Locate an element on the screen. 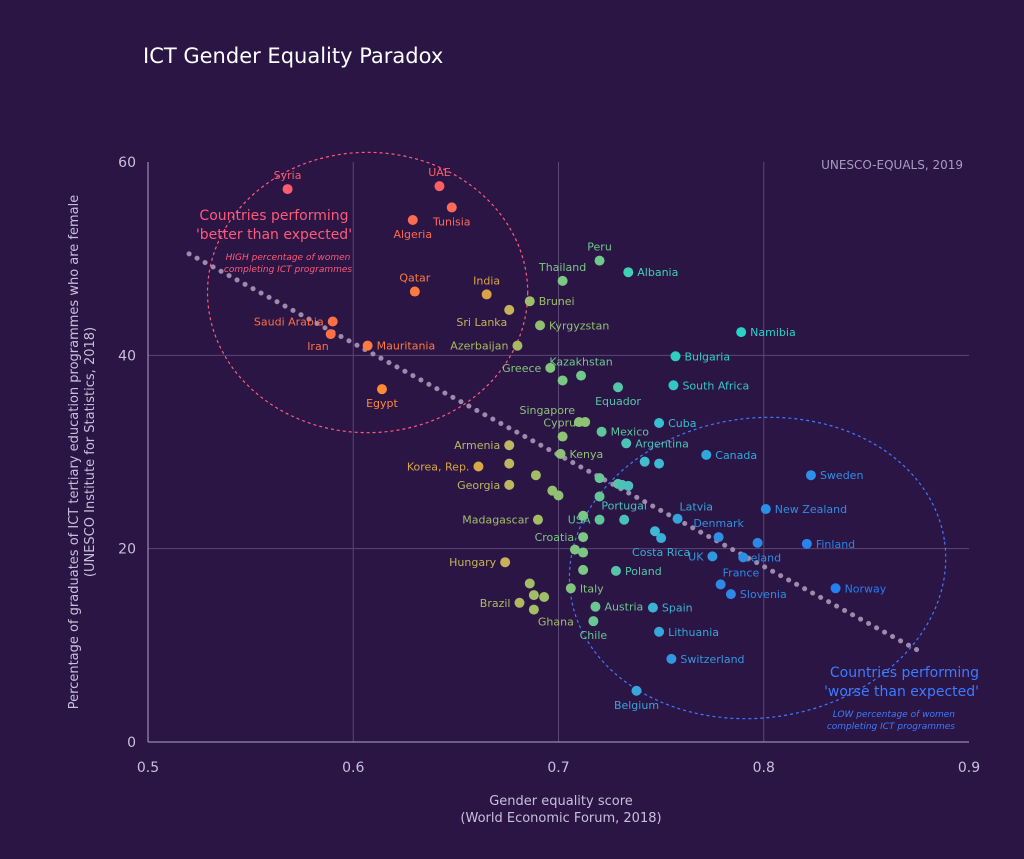 The height and width of the screenshot is (859, 1024). point-label: Costa Rica is located at coordinates (661, 552).